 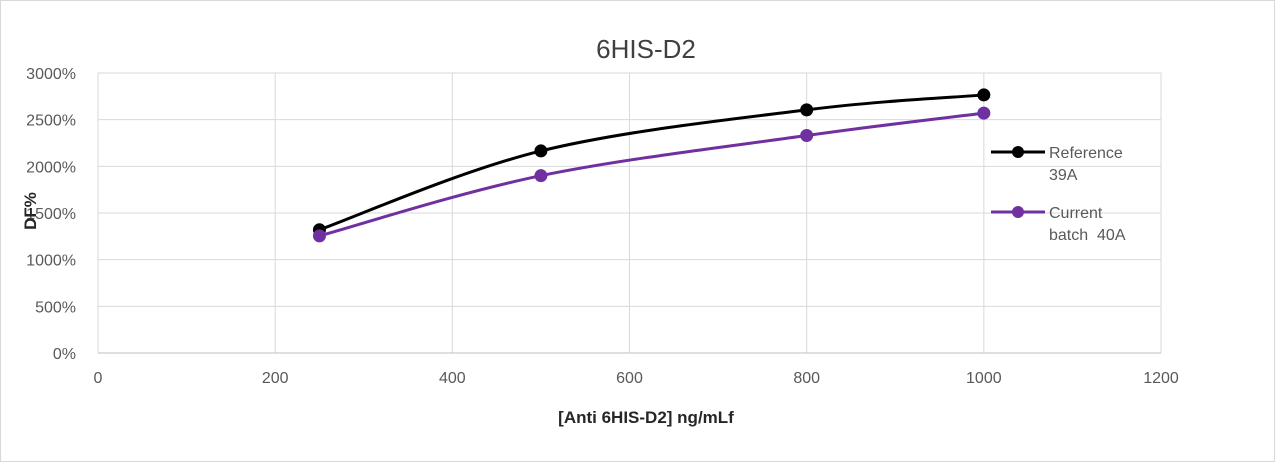 I want to click on y-tick-label: 0%, so click(x=64, y=354).